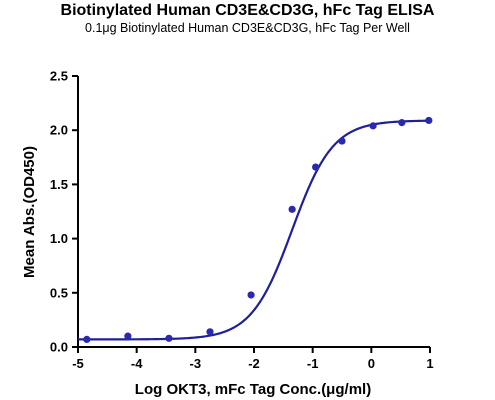 This screenshot has height=400, width=495. I want to click on y-tick-label: 0.0, so click(59, 347).